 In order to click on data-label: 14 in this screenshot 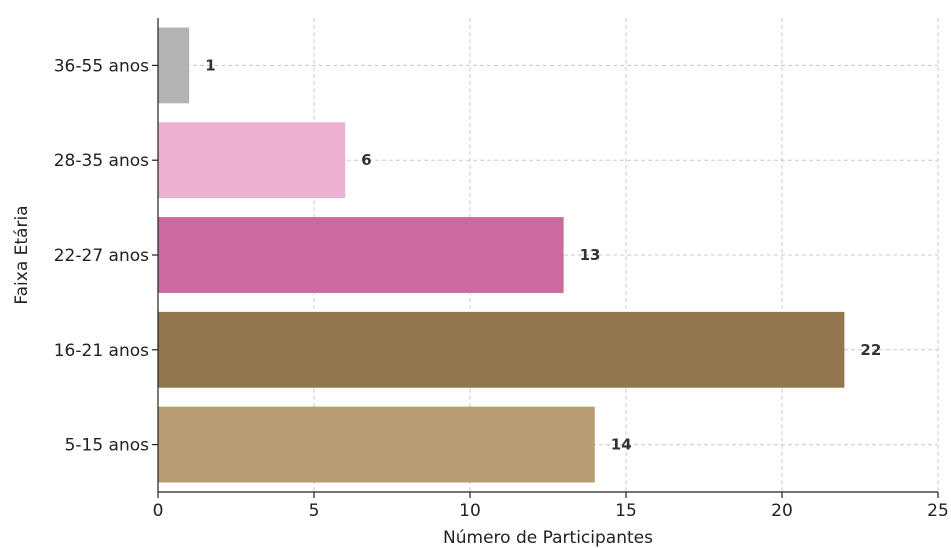, I will do `click(621, 445)`.